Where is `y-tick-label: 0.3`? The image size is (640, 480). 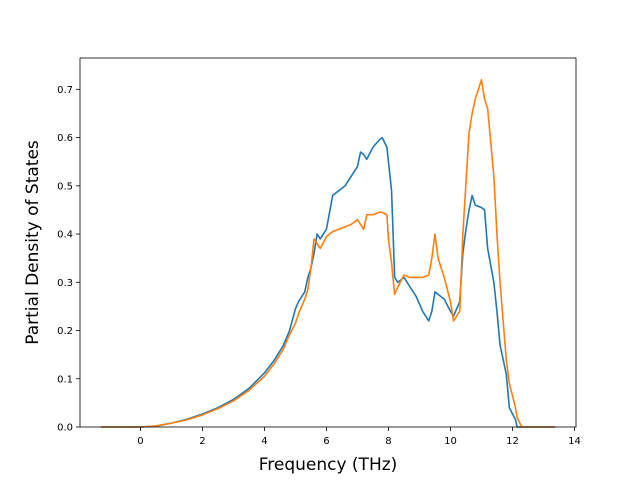 y-tick-label: 0.3 is located at coordinates (65, 283).